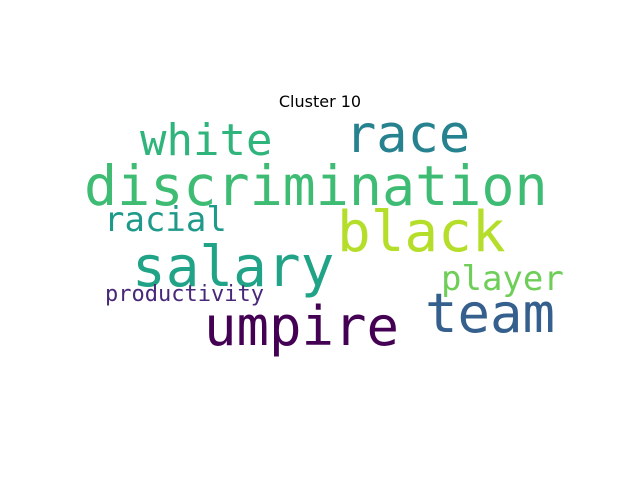  I want to click on word-race: race, so click(408, 135).